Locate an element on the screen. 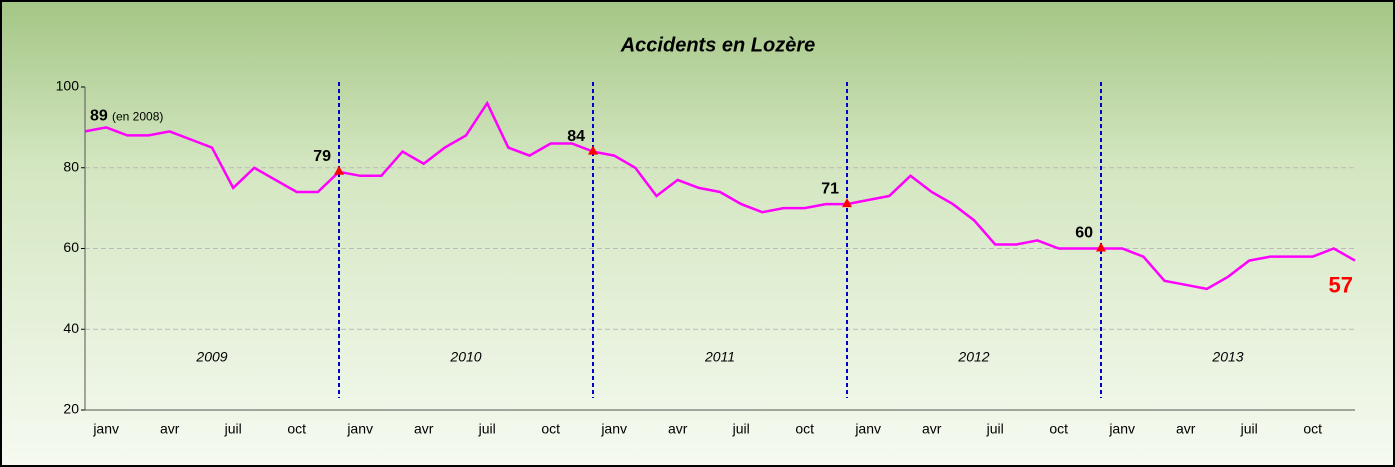  data-label: 60 is located at coordinates (1084, 233).